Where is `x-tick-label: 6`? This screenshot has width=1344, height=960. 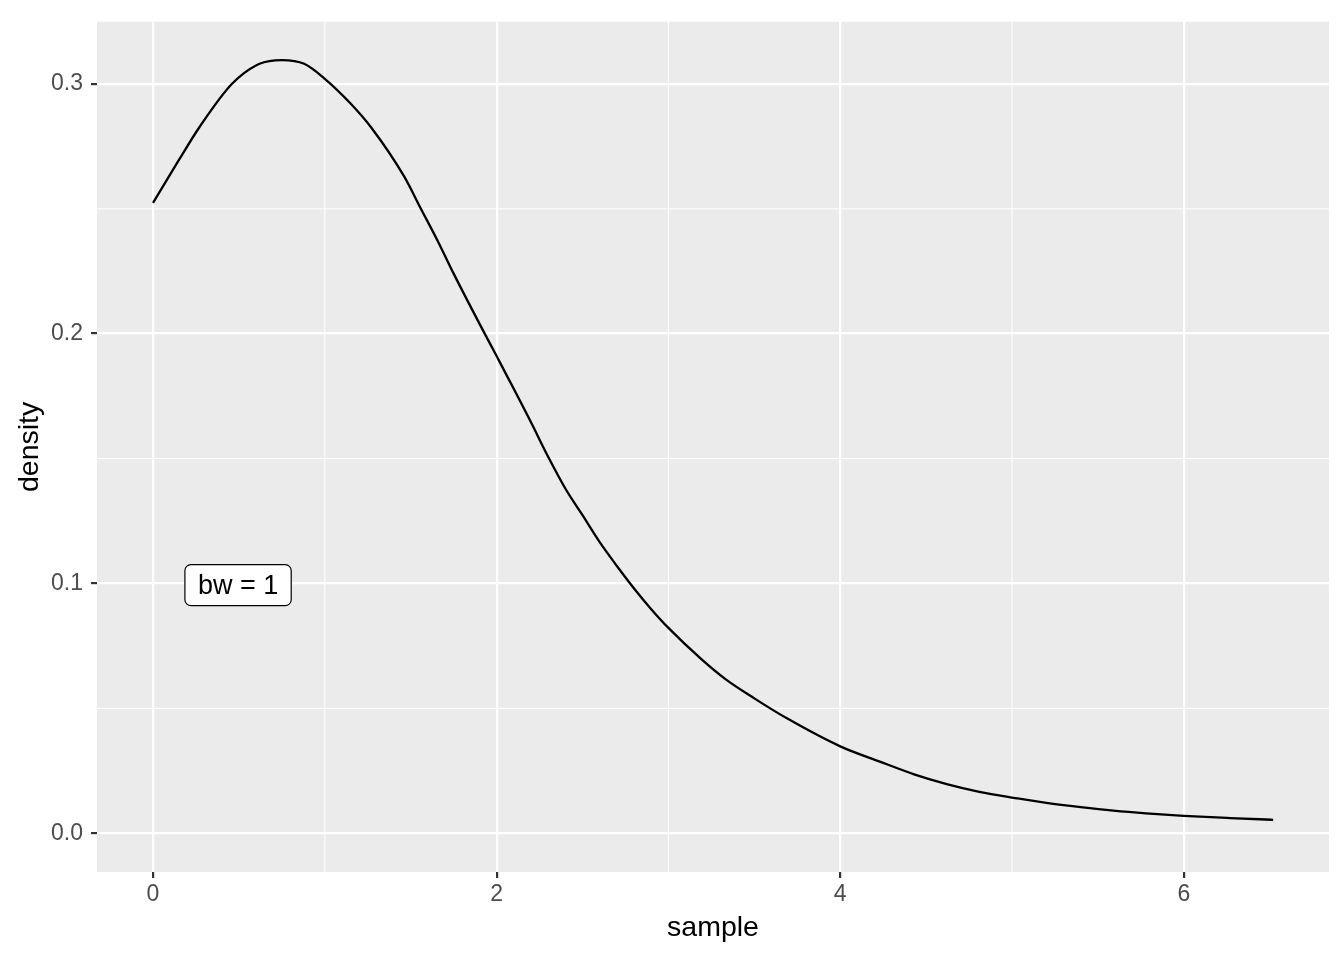
x-tick-label: 6 is located at coordinates (1184, 893).